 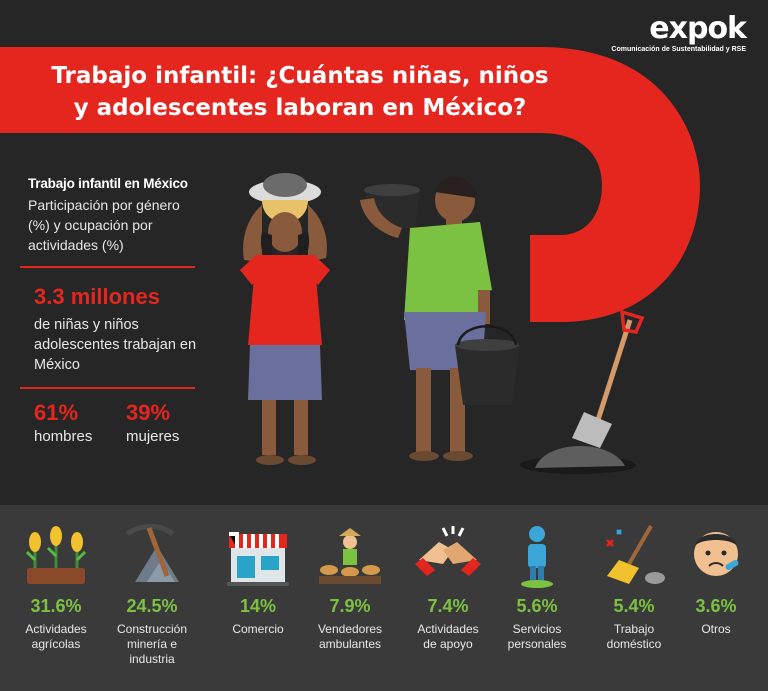 What do you see at coordinates (153, 436) in the screenshot?
I see `gender-female-label: mujeres` at bounding box center [153, 436].